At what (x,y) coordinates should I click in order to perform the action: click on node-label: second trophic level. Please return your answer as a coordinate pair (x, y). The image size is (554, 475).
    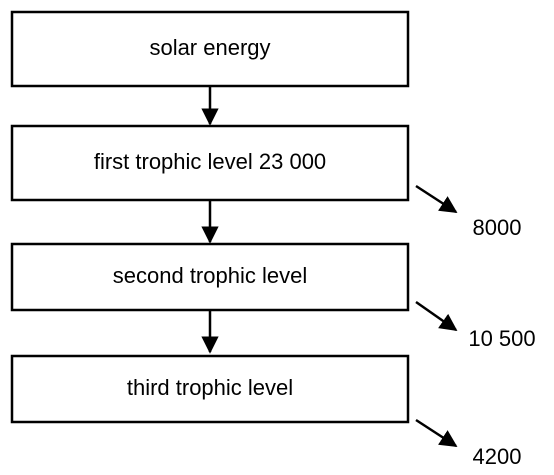
    Looking at the image, I should click on (210, 275).